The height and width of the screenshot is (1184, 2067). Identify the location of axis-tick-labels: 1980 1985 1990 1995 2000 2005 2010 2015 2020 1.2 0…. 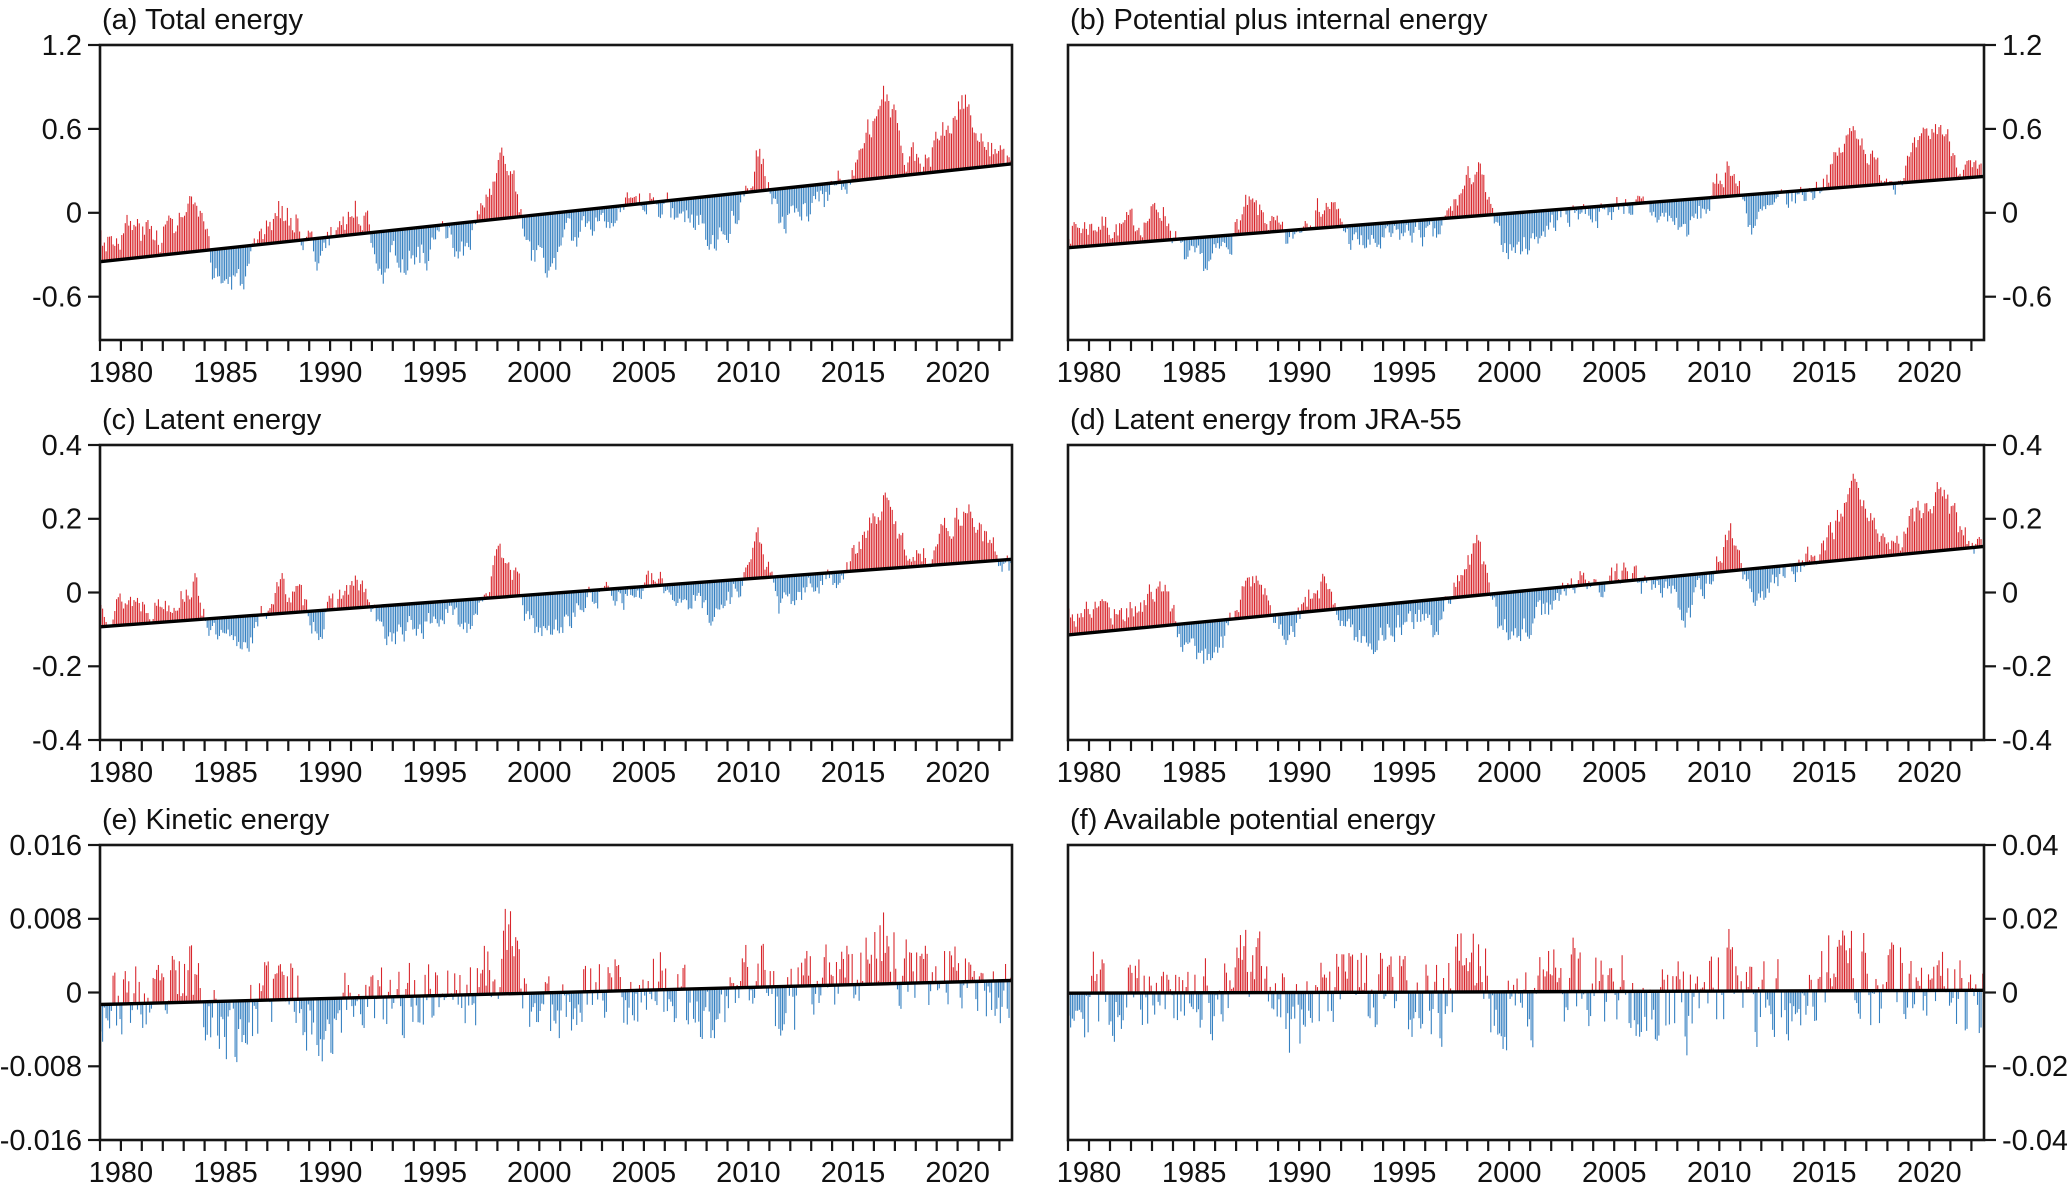
(1554, 207).